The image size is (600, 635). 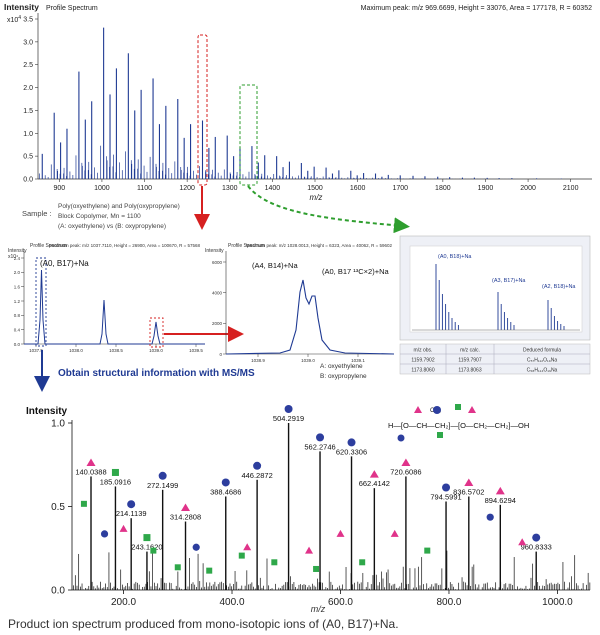 I want to click on formula-circle-marker, so click(x=401, y=438).